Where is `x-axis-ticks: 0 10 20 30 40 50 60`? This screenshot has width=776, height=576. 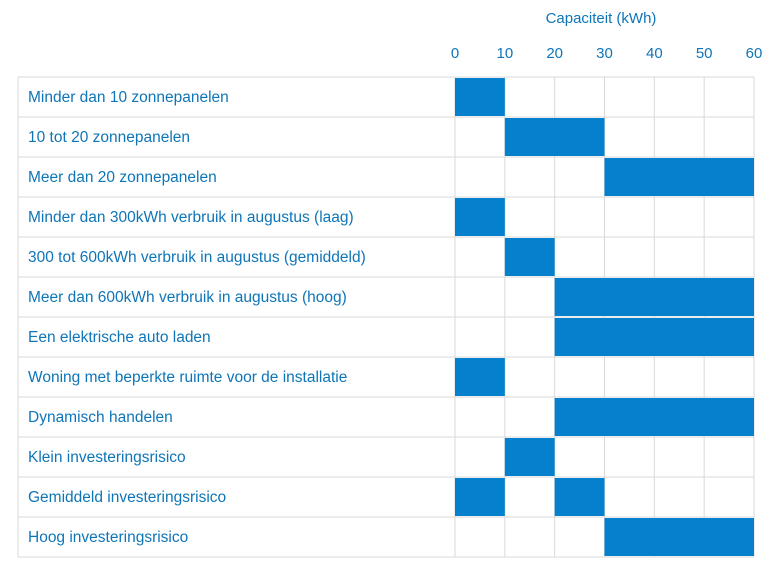 x-axis-ticks: 0 10 20 30 40 50 60 is located at coordinates (607, 53).